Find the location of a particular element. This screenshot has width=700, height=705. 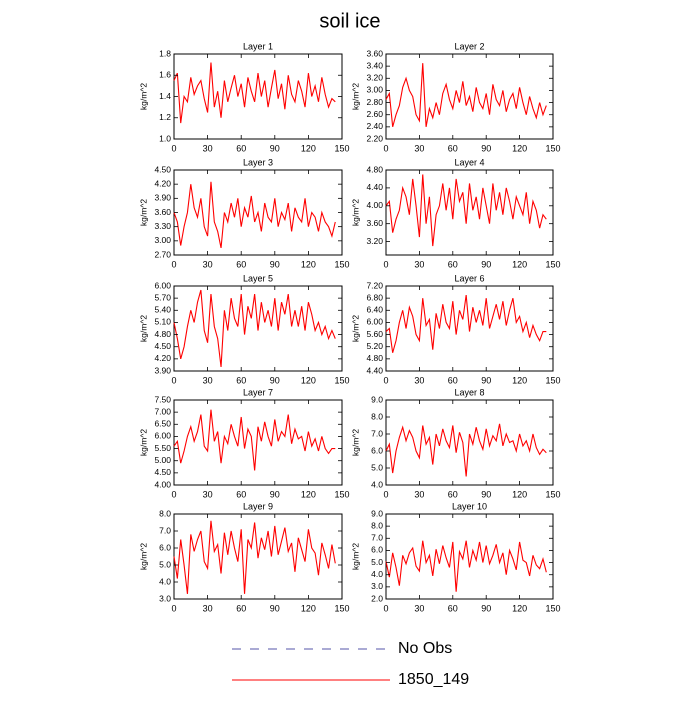

y-tick-label: 2.20 is located at coordinates (374, 138).